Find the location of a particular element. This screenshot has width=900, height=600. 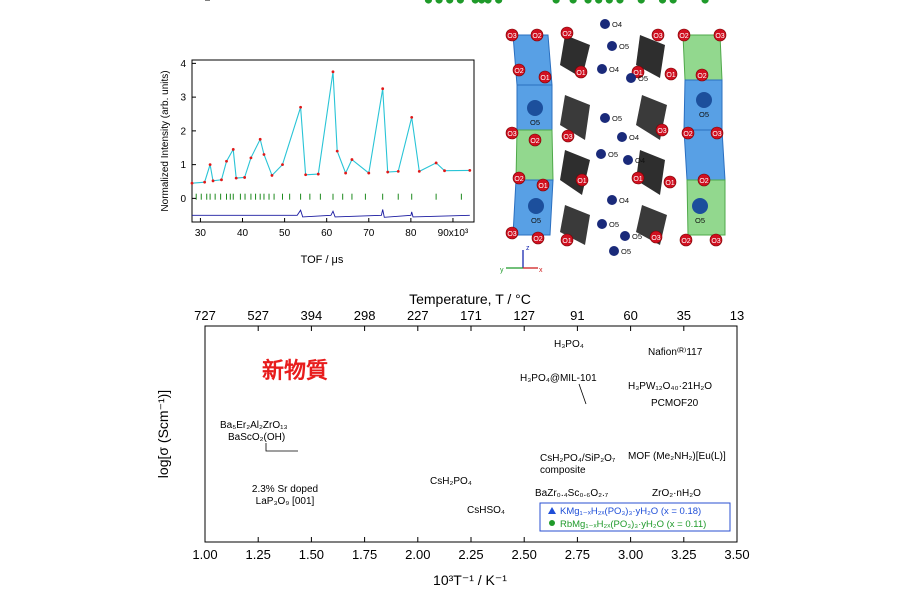

arrhenius-y-tick-label: 0 is located at coordinates (194, 1).